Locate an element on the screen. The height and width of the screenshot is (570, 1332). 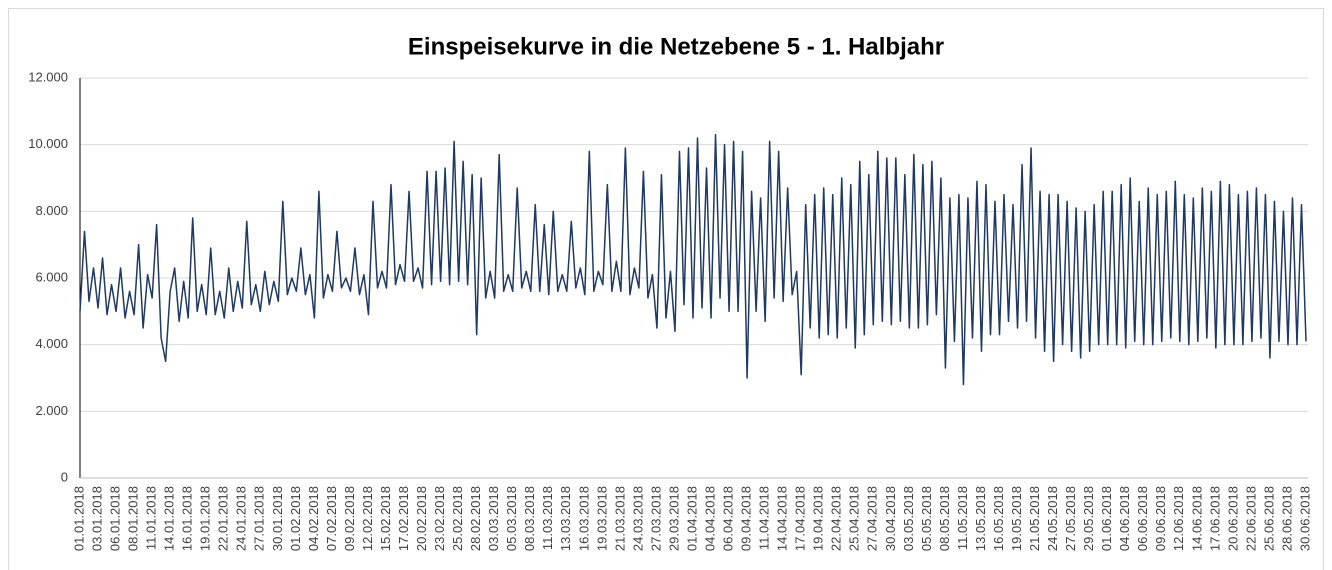
x-tick-label: 16.03.2018 is located at coordinates (583, 518).